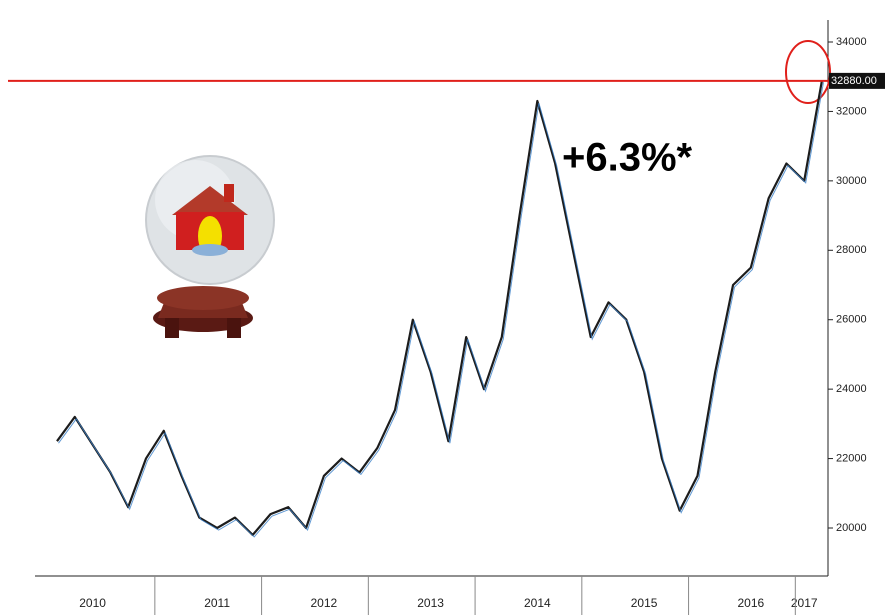 The image size is (887, 615). Describe the element at coordinates (851, 389) in the screenshot. I see `y-tick-label: 24000` at that location.